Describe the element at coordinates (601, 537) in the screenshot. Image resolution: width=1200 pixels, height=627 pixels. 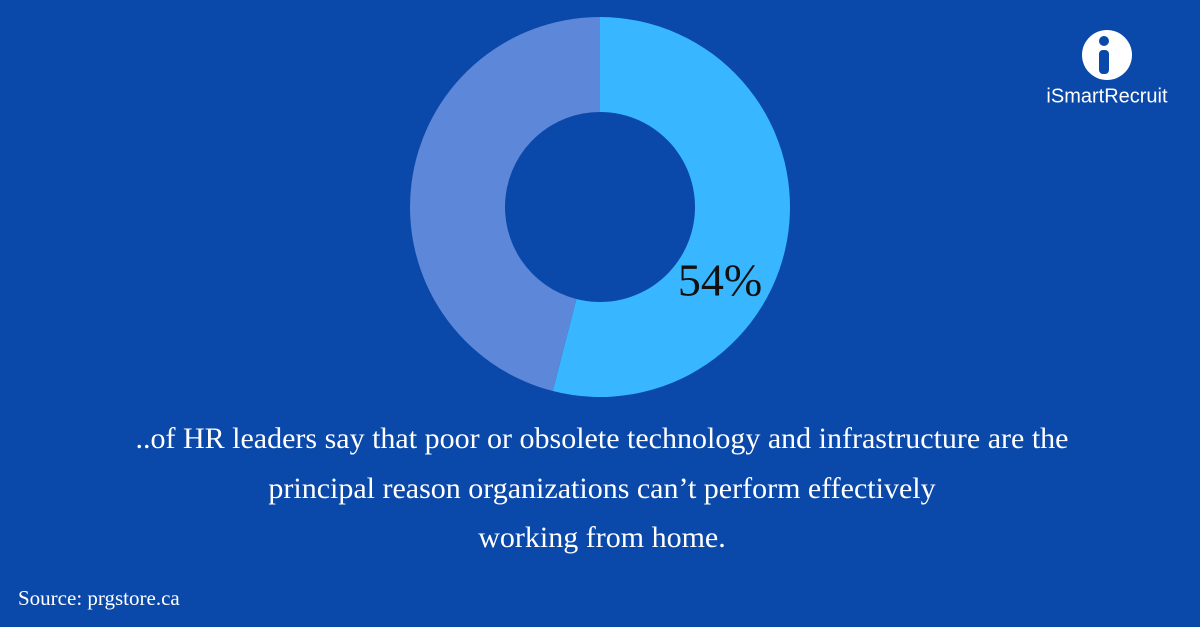
I see `caption-line: working from home.` at that location.